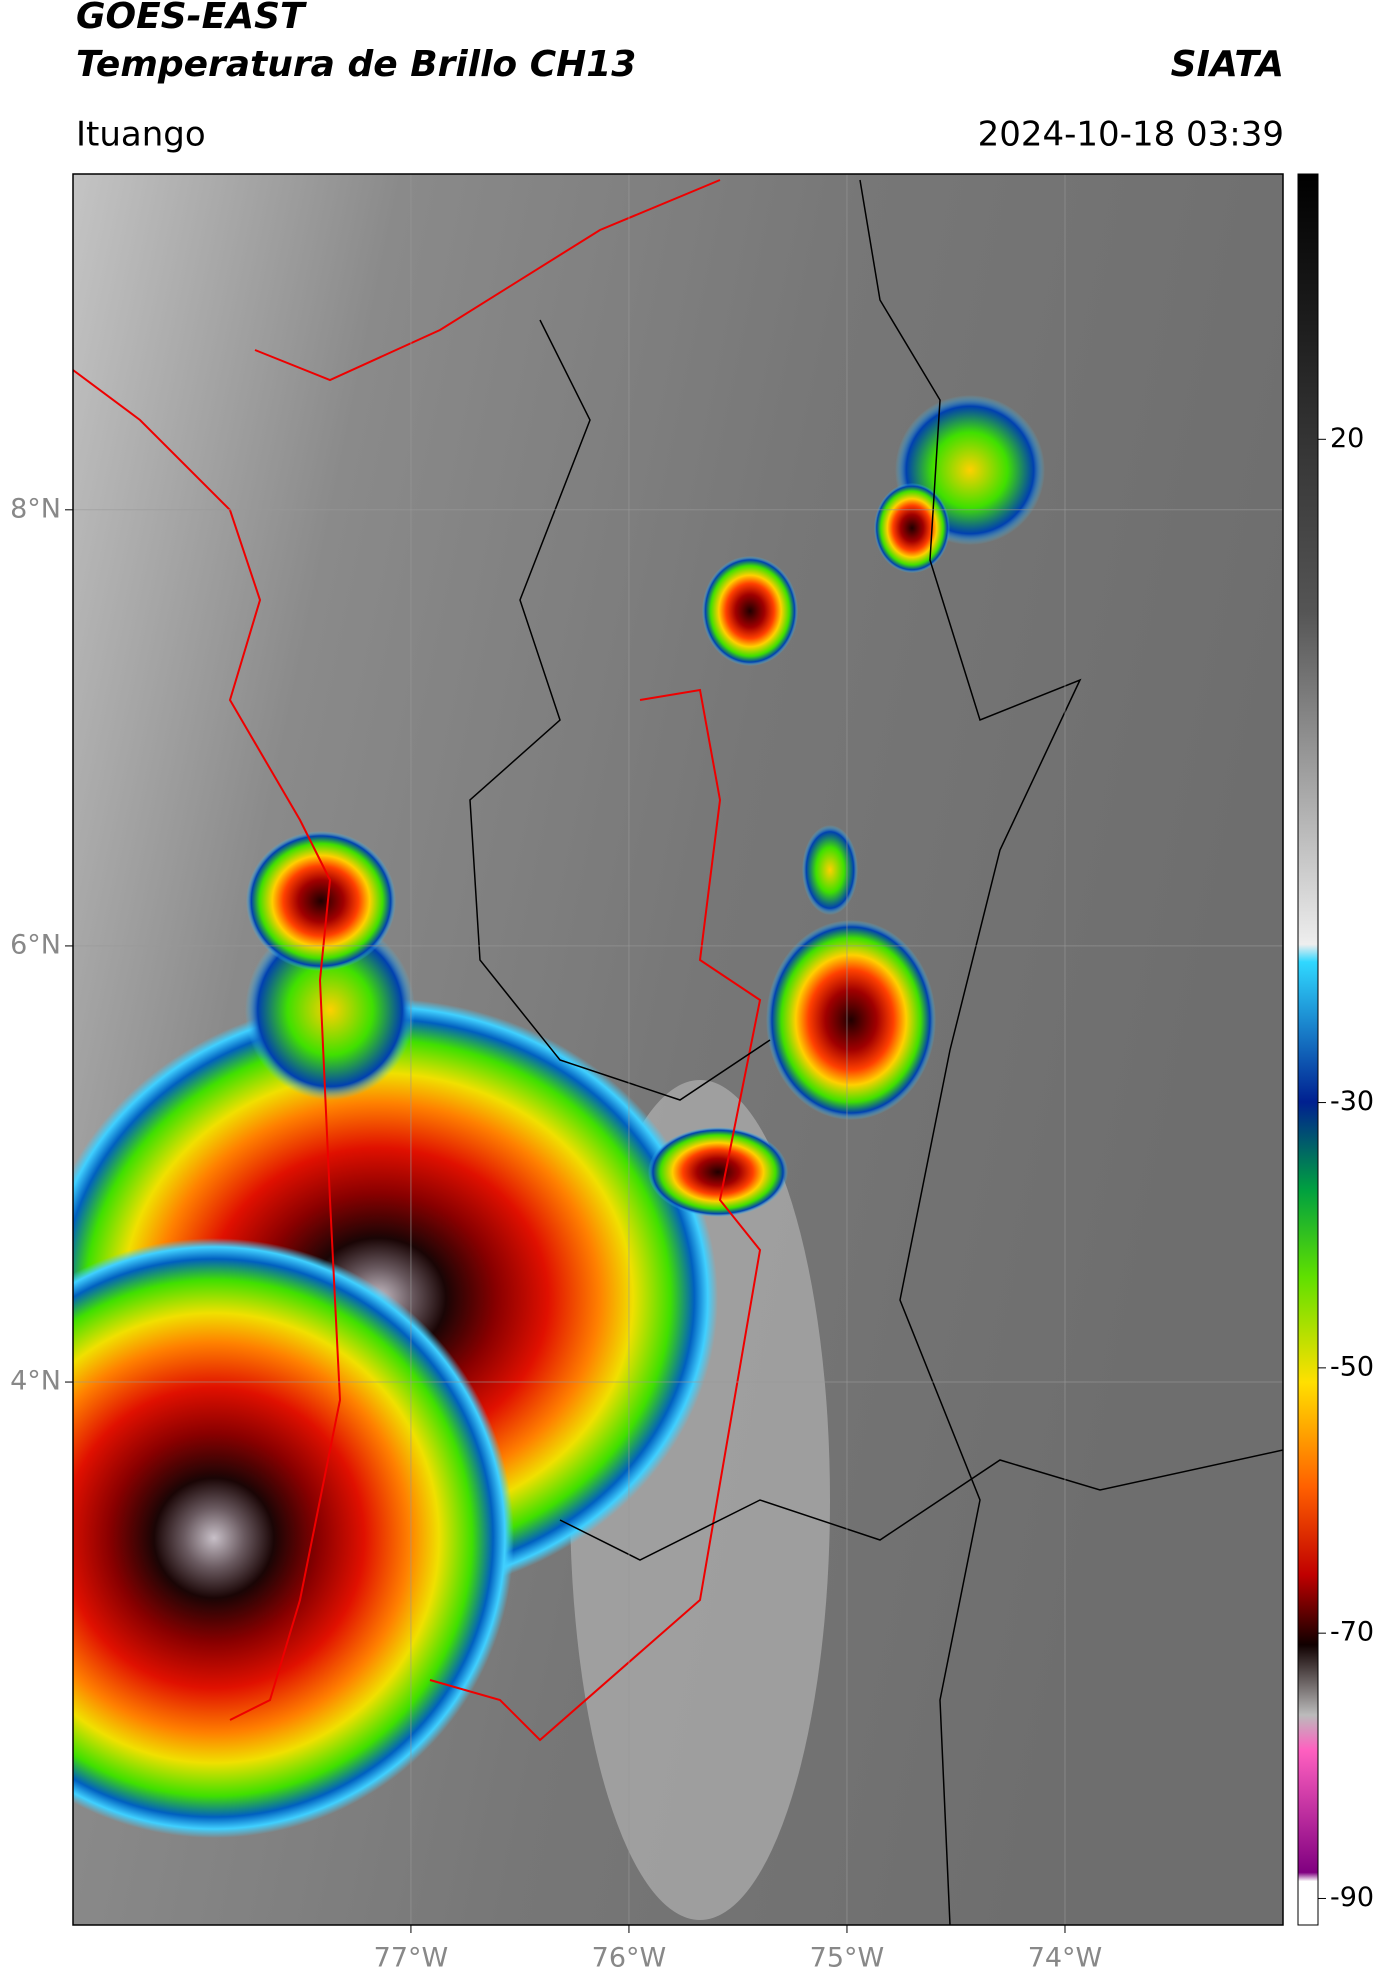 This screenshot has width=1384, height=1981. I want to click on y-tick-label: 4°N, so click(35, 1381).